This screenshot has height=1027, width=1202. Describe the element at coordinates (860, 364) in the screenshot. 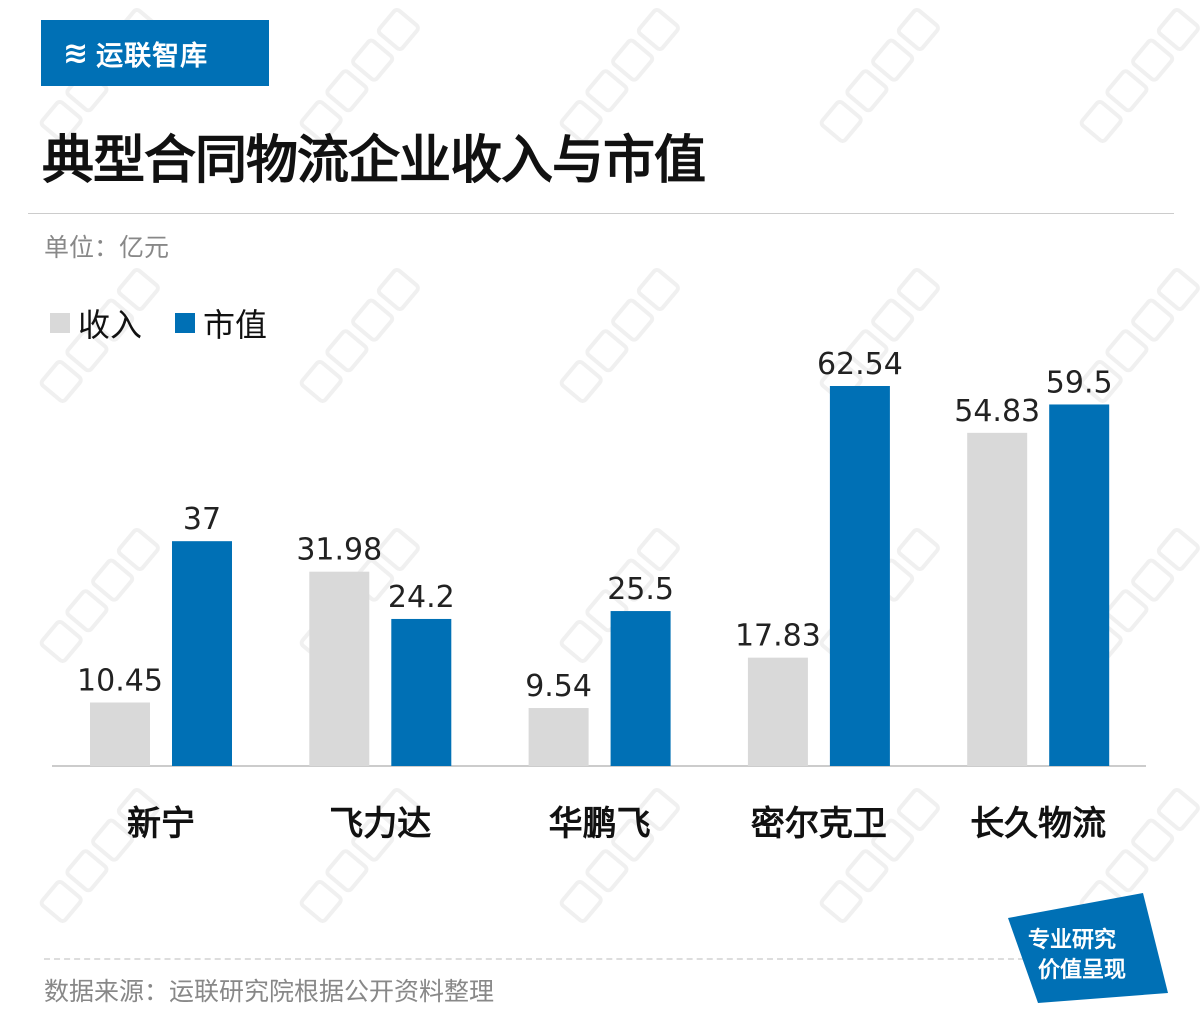

I see `data-label: 62.54` at that location.